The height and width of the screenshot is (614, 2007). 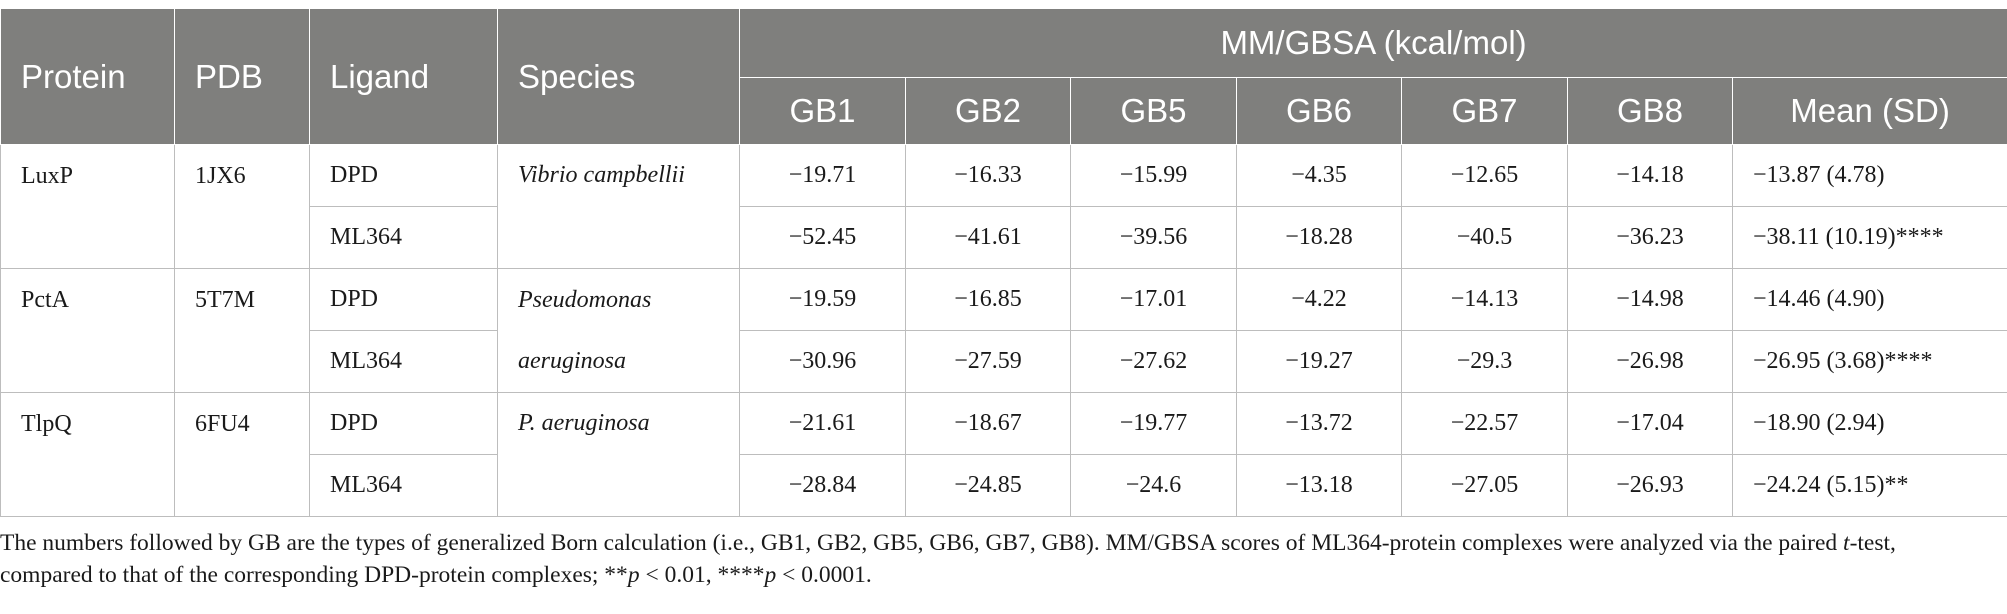 What do you see at coordinates (242, 454) in the screenshot?
I see `cell-pdb: 6FU4` at bounding box center [242, 454].